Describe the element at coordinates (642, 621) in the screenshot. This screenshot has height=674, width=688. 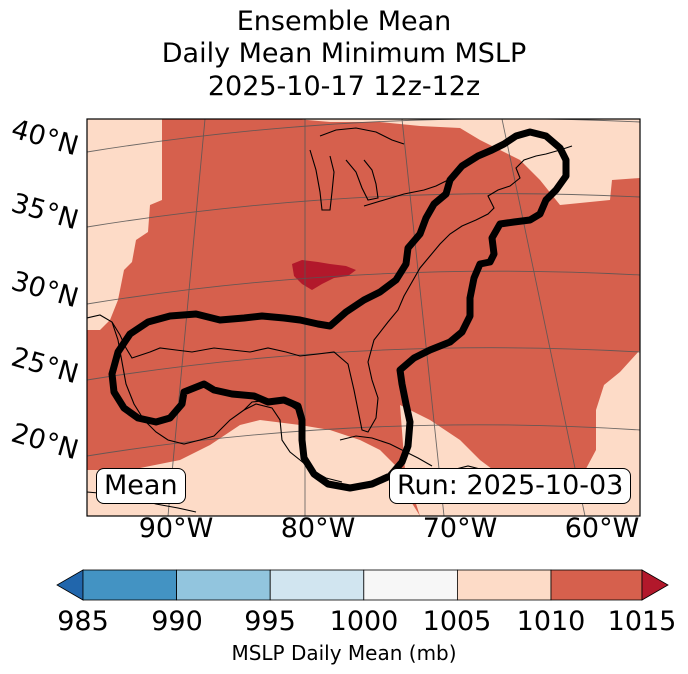
I see `colorbar-tick-1015: 1015` at that location.